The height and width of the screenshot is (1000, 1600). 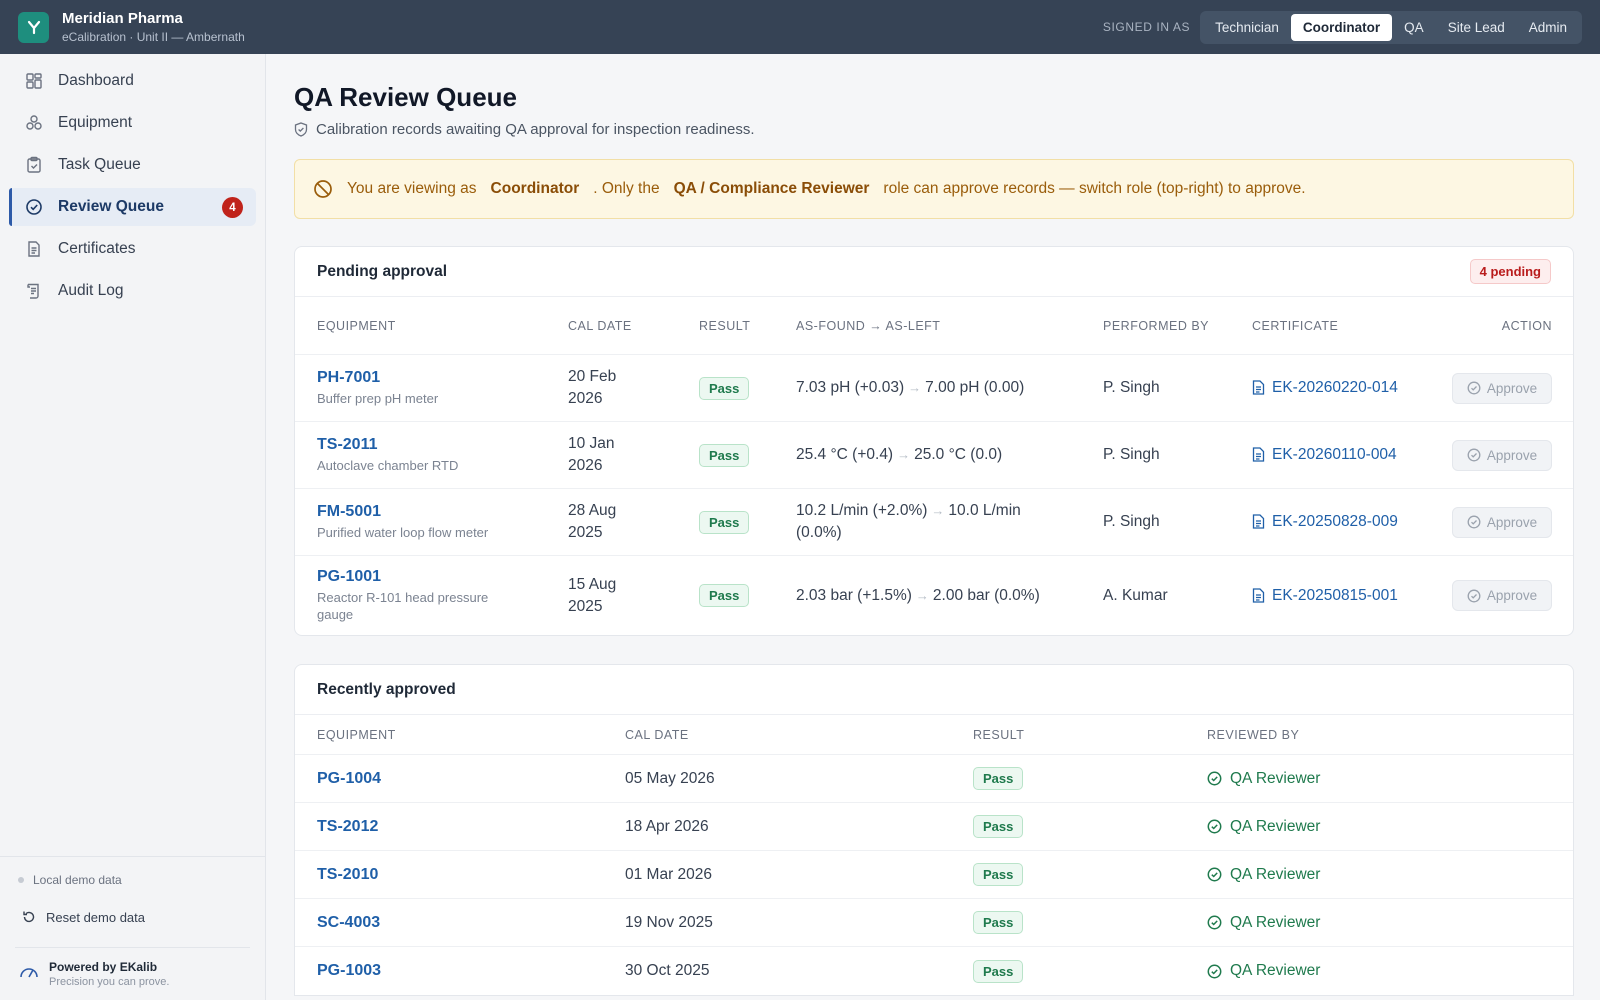 I want to click on equipment-description: Autoclave chamber RTD, so click(x=388, y=465).